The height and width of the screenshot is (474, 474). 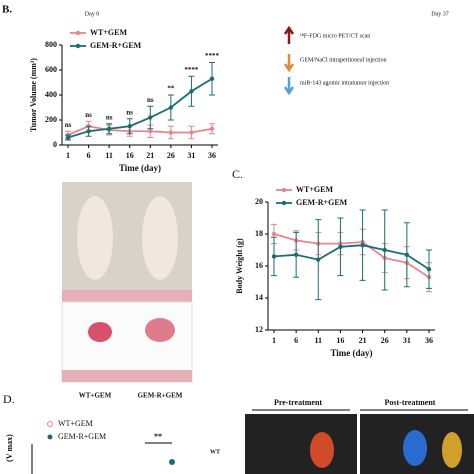 What do you see at coordinates (410, 402) in the screenshot?
I see `header: Post-treatment` at bounding box center [410, 402].